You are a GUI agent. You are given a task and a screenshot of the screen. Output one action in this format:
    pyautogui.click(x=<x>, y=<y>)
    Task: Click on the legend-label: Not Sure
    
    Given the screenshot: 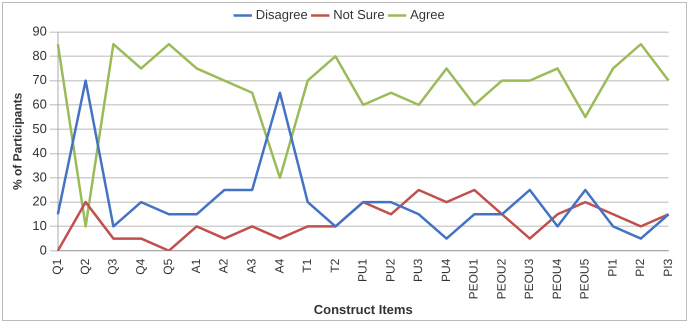 What is the action you would take?
    pyautogui.click(x=359, y=14)
    